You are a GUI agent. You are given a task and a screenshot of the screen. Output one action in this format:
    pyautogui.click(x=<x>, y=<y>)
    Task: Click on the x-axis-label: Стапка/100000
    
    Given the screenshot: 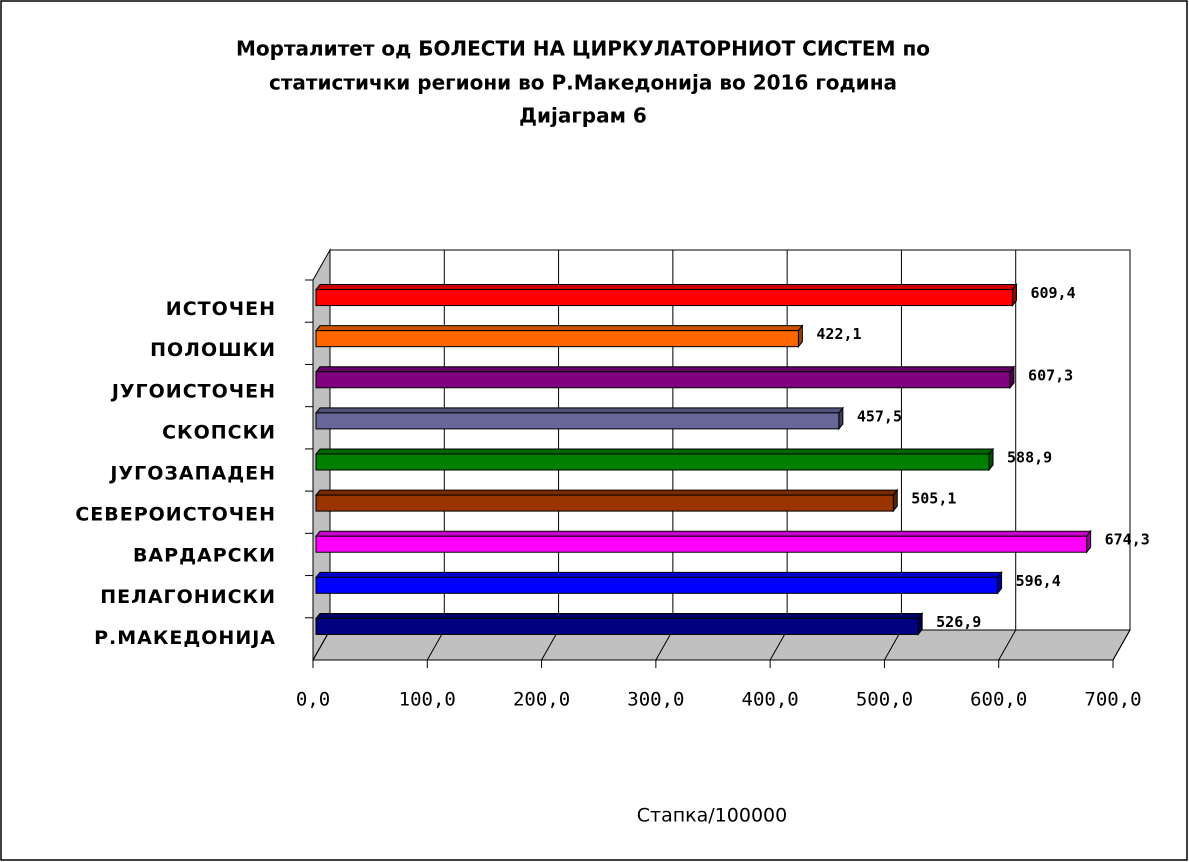 What is the action you would take?
    pyautogui.click(x=712, y=816)
    